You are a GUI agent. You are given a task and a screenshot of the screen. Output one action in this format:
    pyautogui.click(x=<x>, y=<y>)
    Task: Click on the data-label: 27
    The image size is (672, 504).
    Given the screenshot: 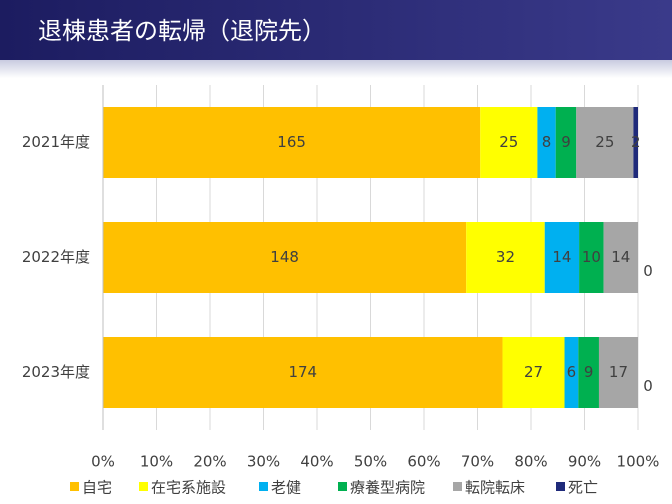 What is the action you would take?
    pyautogui.click(x=533, y=372)
    